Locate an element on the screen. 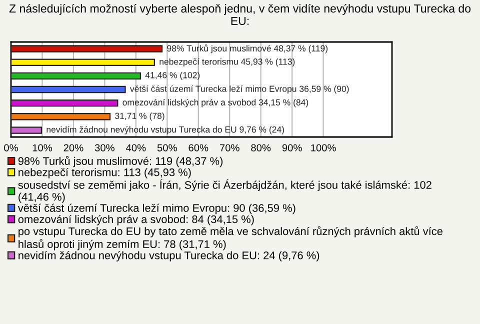  x-tick-label: 30% is located at coordinates (104, 148).